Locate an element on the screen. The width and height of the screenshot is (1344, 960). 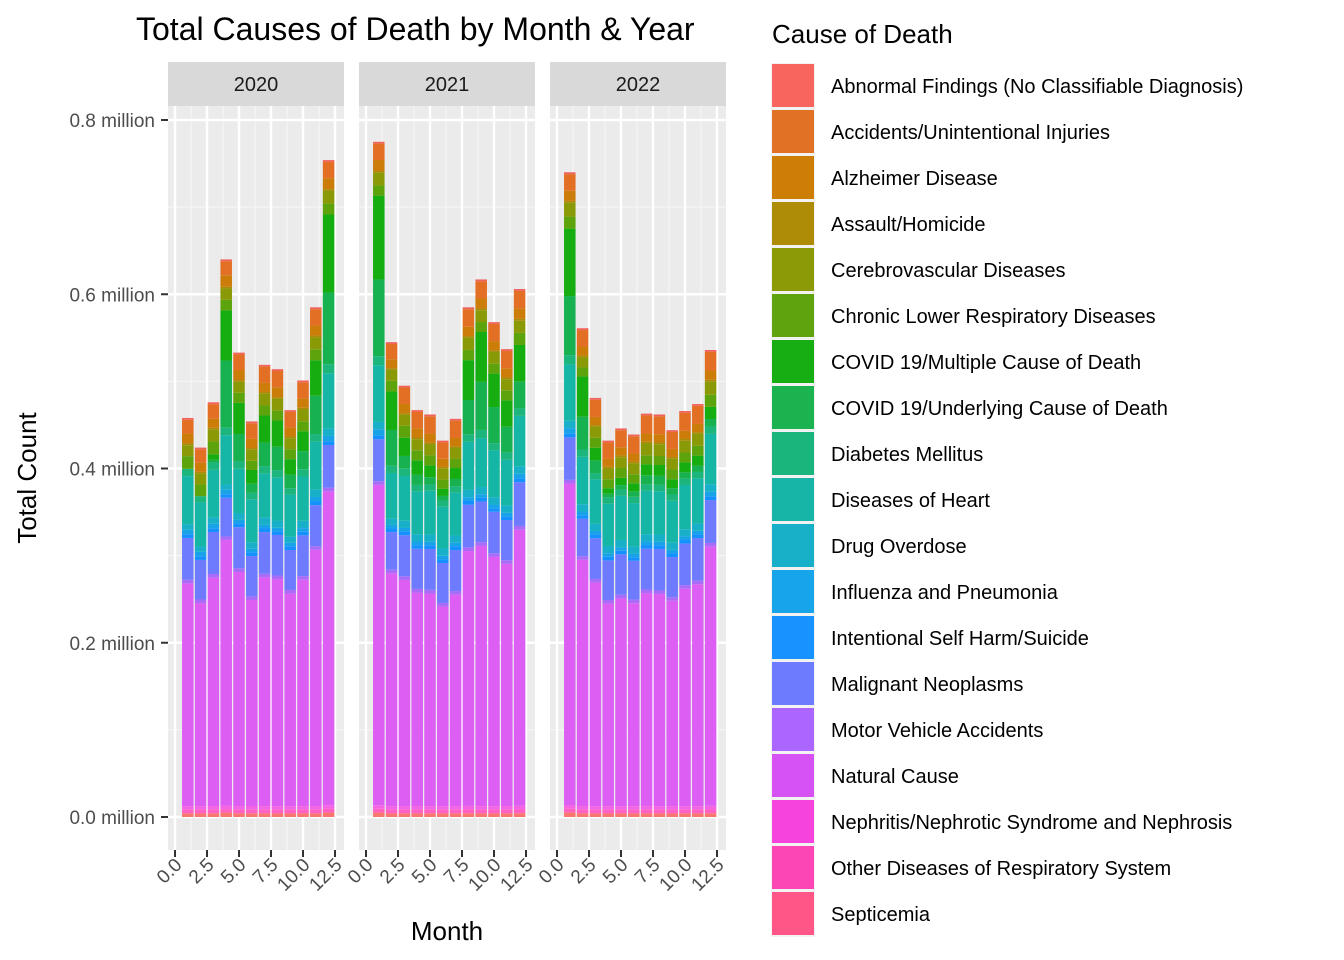
bars-2021 is located at coordinates (449, 479).